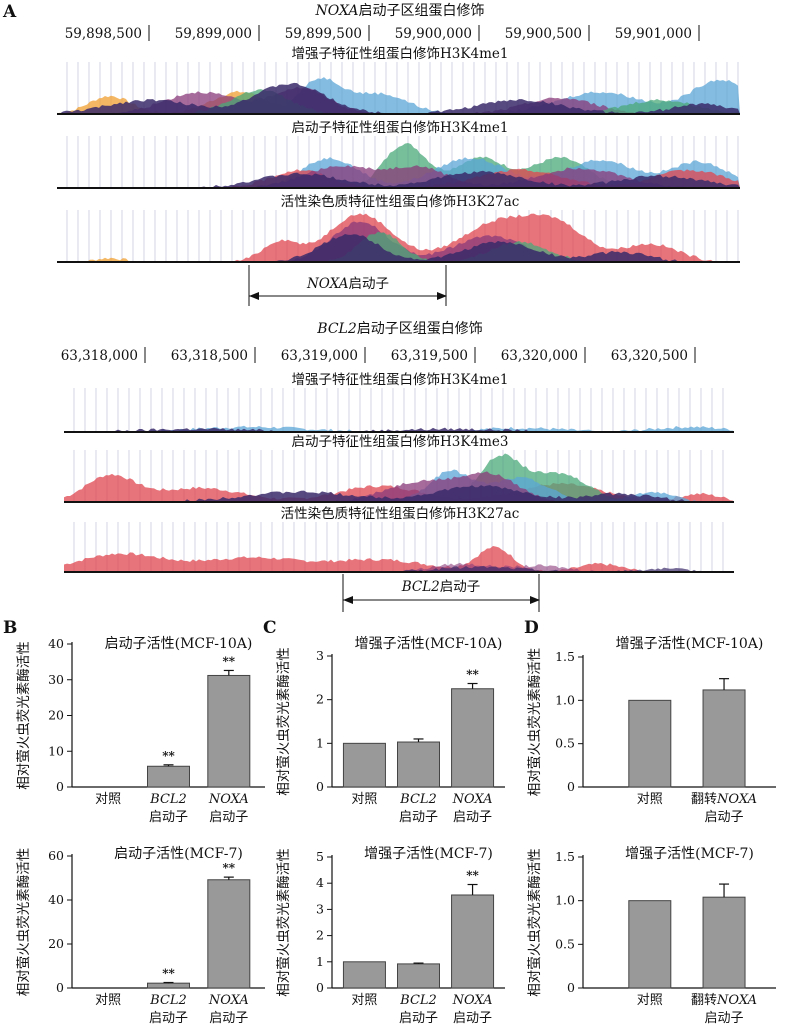  Describe the element at coordinates (399, 329) in the screenshot. I see `bcl2-region-title: BCL2启动子区组蛋白修饰` at that location.